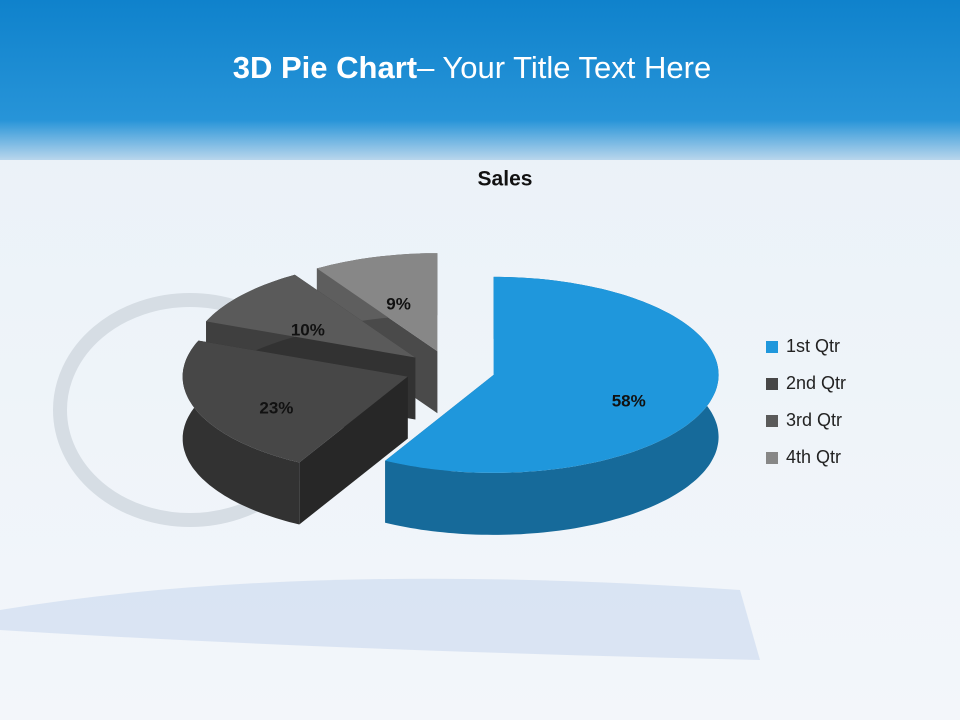 This screenshot has width=960, height=720. Describe the element at coordinates (816, 383) in the screenshot. I see `legend-label: 2nd Qtr` at that location.